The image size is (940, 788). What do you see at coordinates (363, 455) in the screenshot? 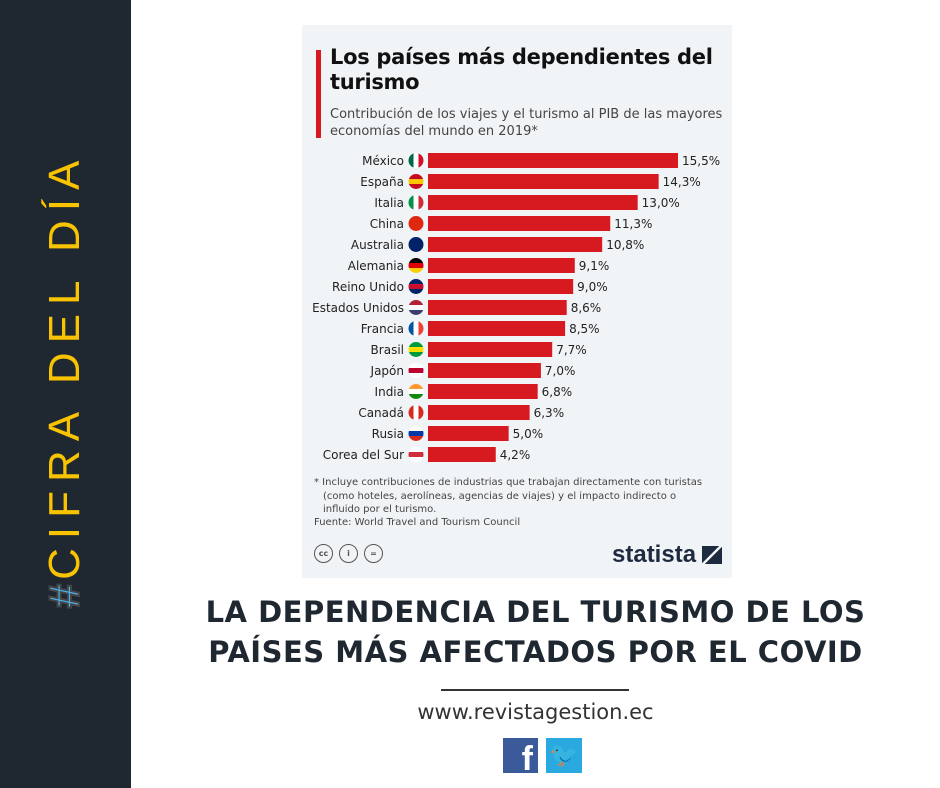
I see `category-label: Corea del Sur` at bounding box center [363, 455].